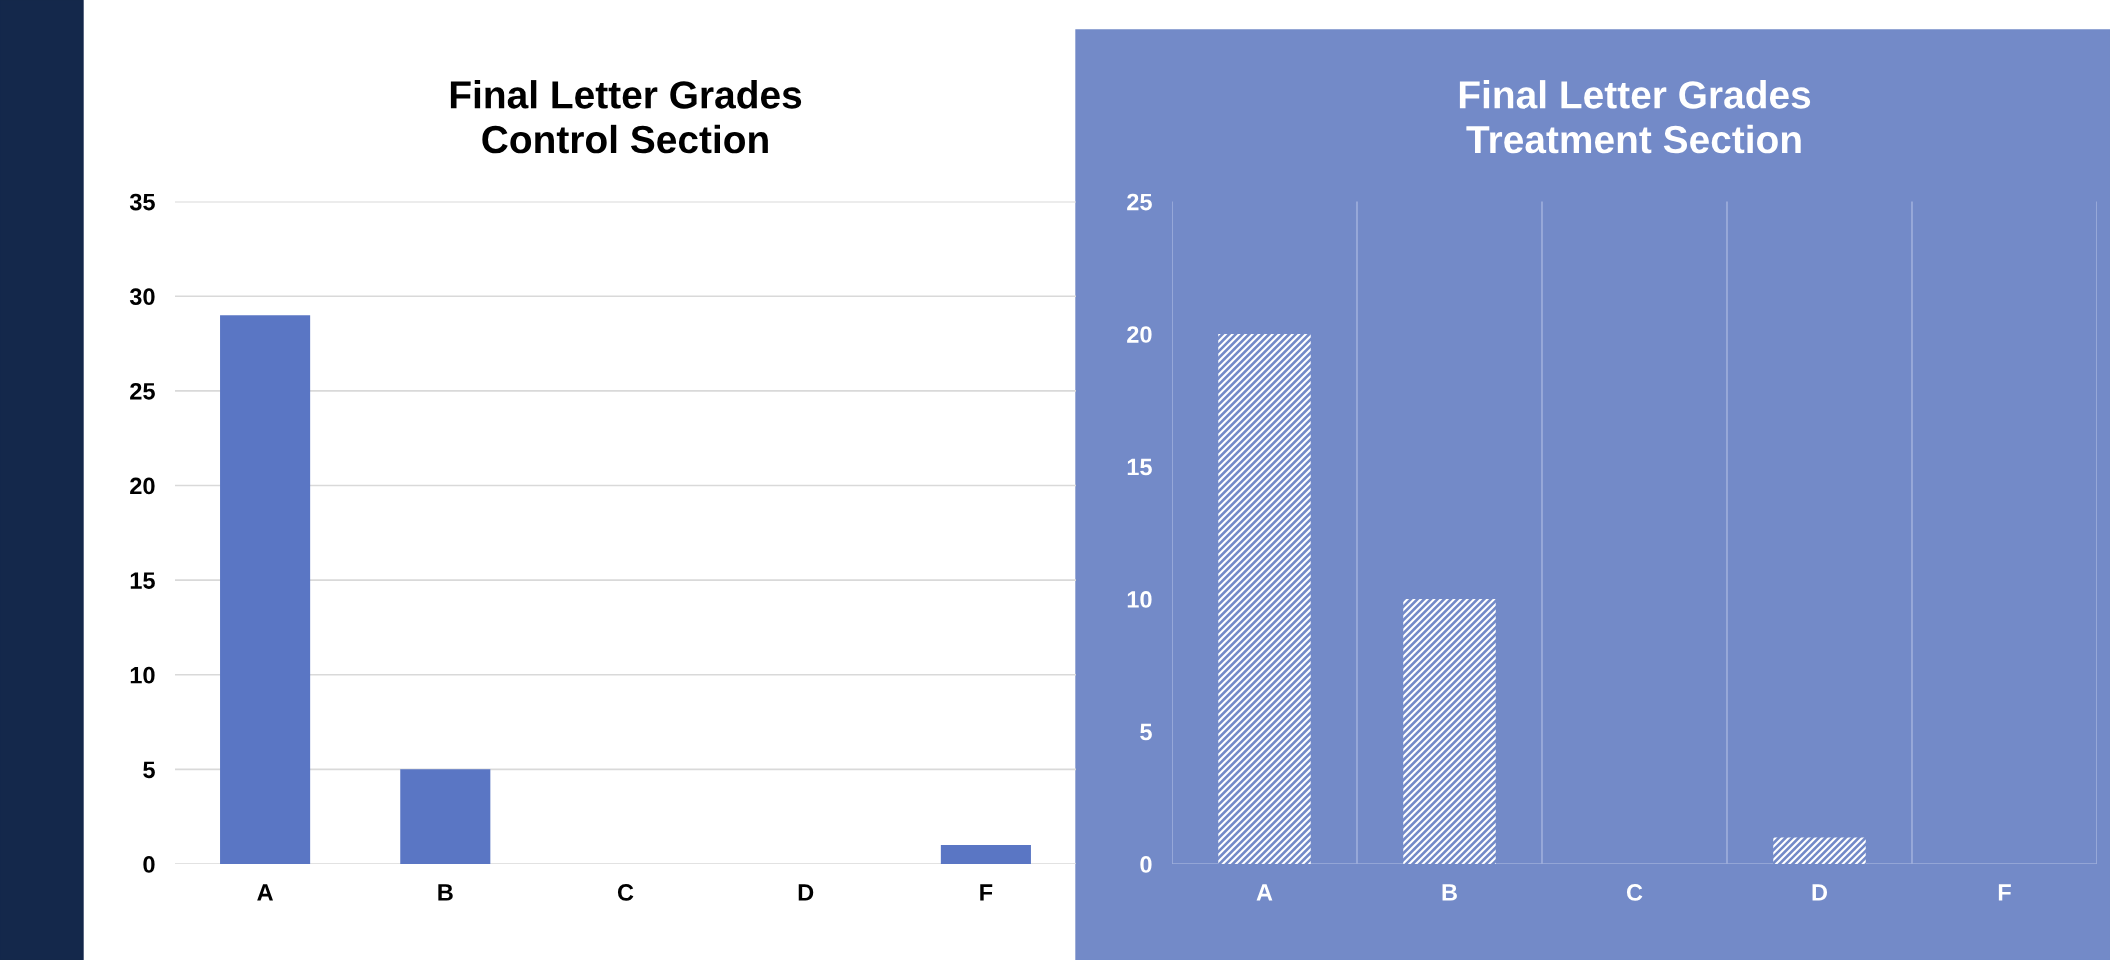 The image size is (2110, 960). I want to click on y-tick-label: 30, so click(142, 297).